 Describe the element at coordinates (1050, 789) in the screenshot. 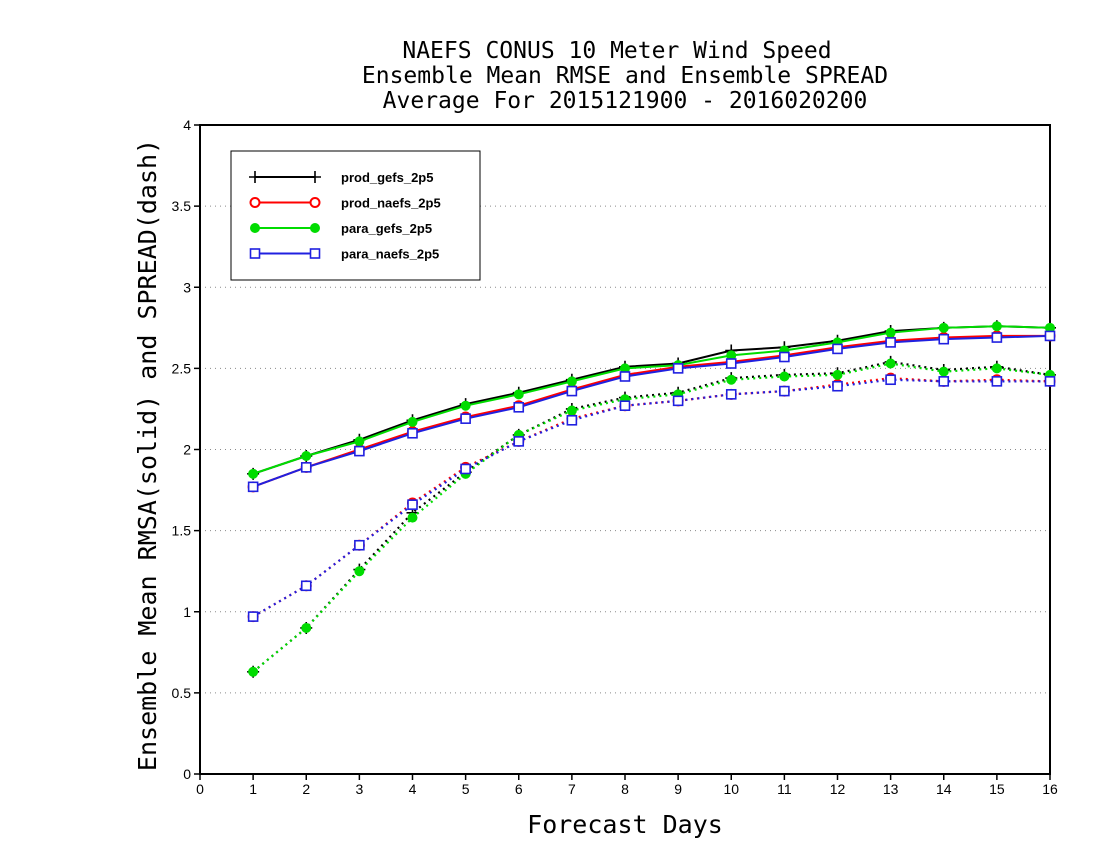

I see `x-tick-label-16: 16` at that location.